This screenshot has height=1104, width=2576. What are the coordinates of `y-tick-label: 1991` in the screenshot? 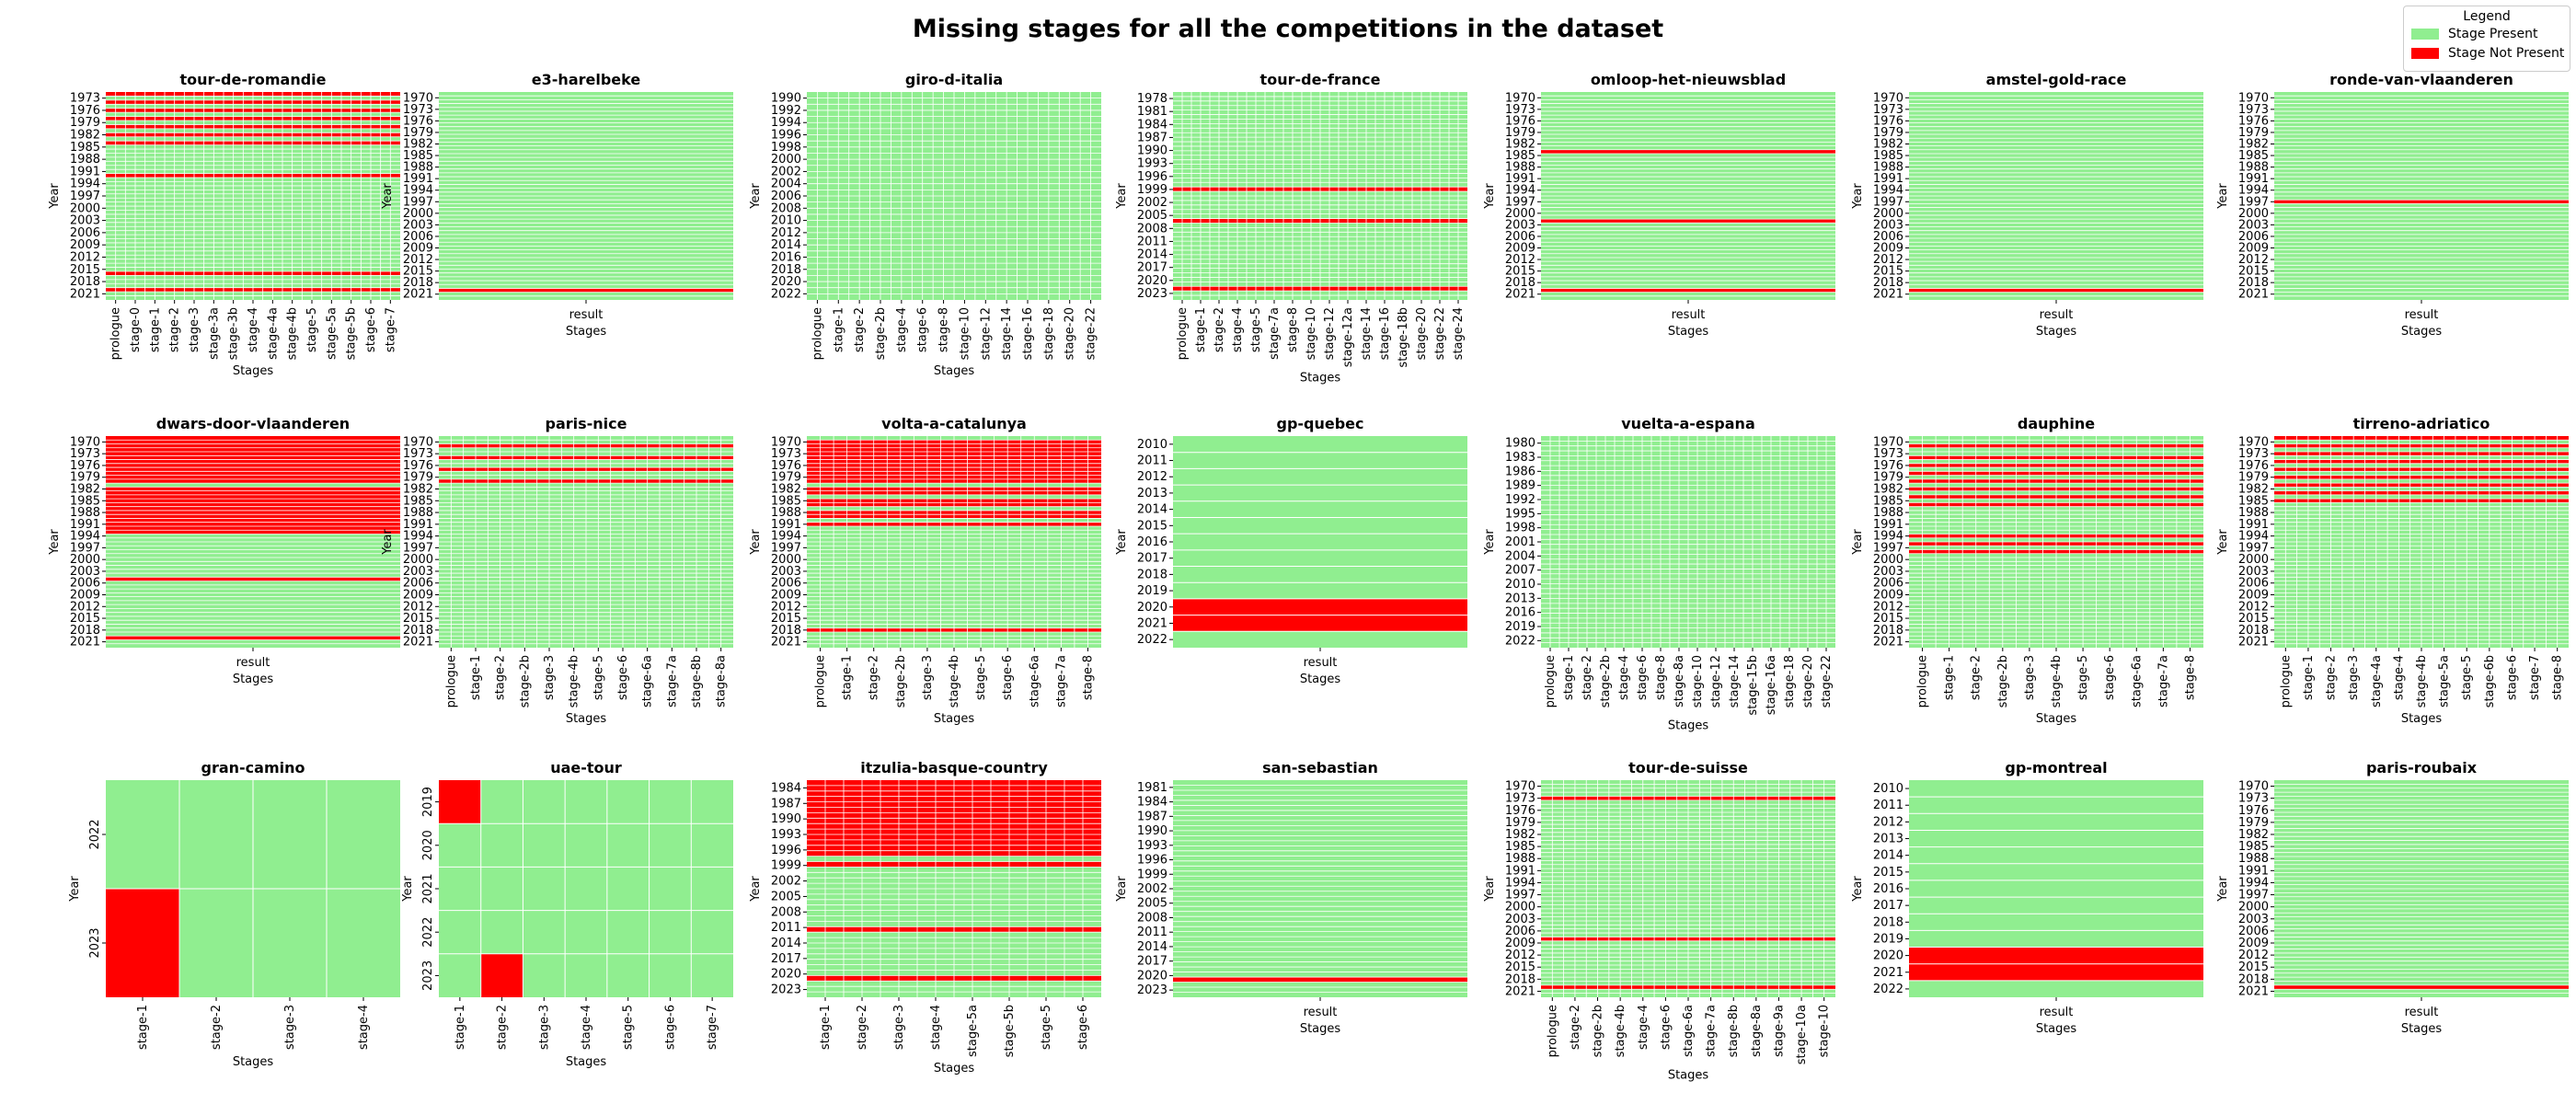 It's located at (1520, 871).